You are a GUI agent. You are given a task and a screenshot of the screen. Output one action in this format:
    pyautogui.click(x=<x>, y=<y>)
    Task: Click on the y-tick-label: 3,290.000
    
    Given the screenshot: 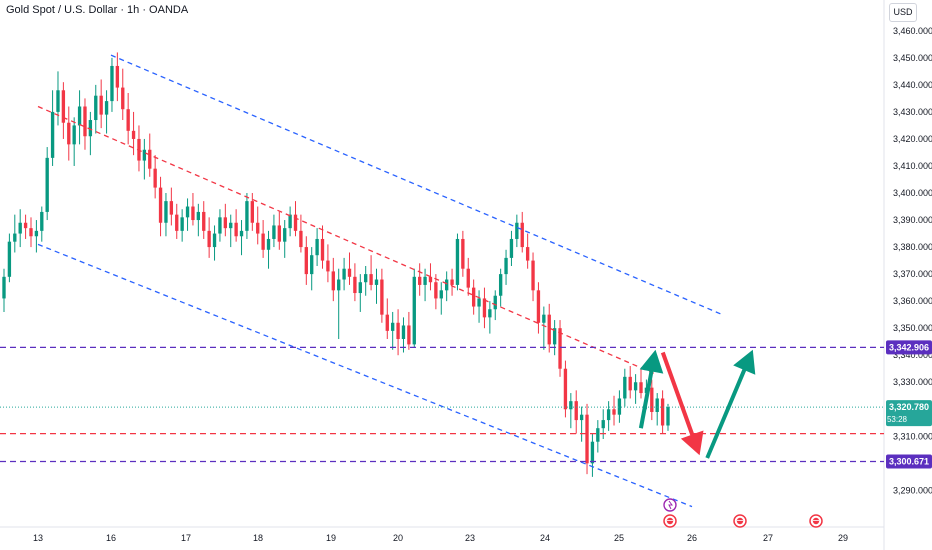 What is the action you would take?
    pyautogui.click(x=912, y=490)
    